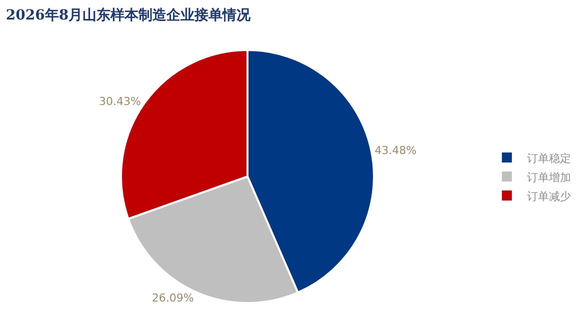 The width and height of the screenshot is (586, 323). I want to click on data-label: 26.09%, so click(173, 297).